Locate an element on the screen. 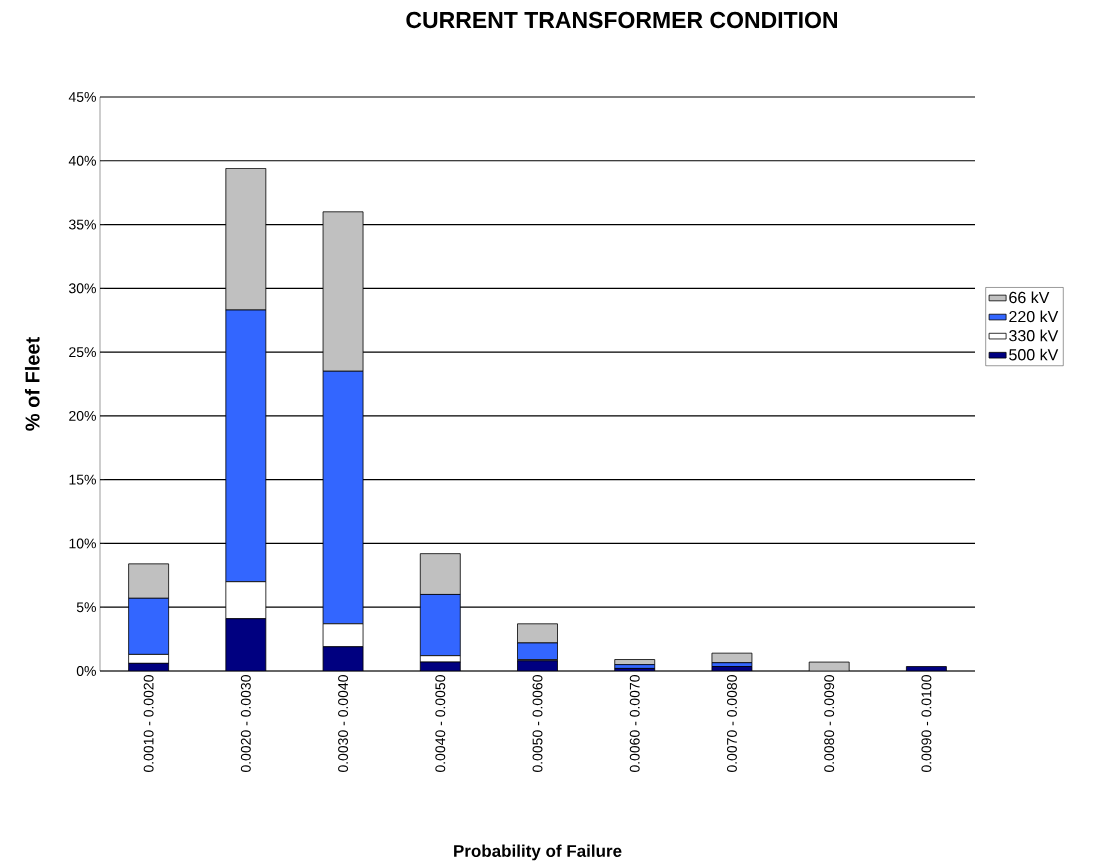 Image resolution: width=1096 pixels, height=862 pixels. y-tick-label: 30% is located at coordinates (82, 288).